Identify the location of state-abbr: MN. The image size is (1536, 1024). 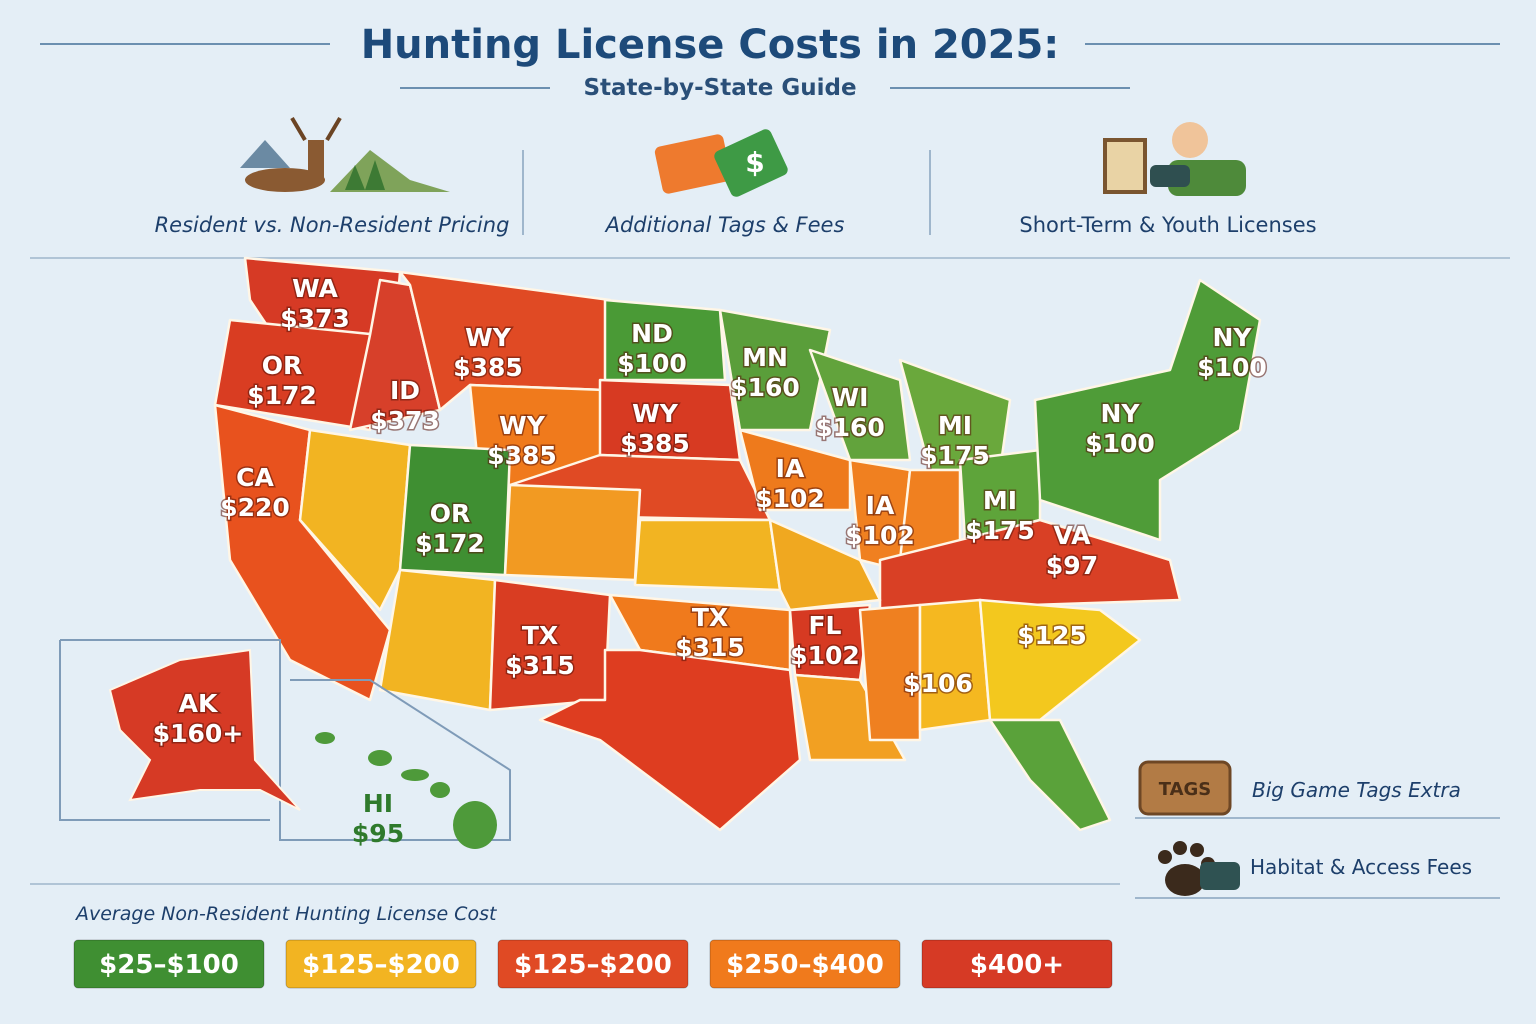
(765, 357).